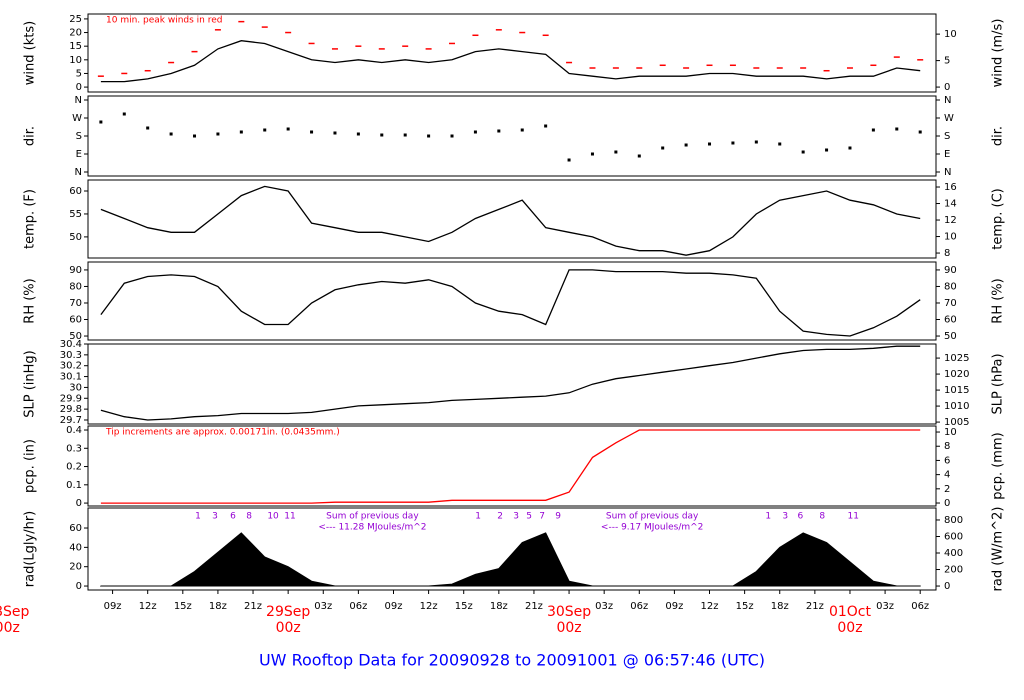 This screenshot has width=1024, height=700. Describe the element at coordinates (956, 406) in the screenshot. I see `y2-tick-label: 1010` at that location.